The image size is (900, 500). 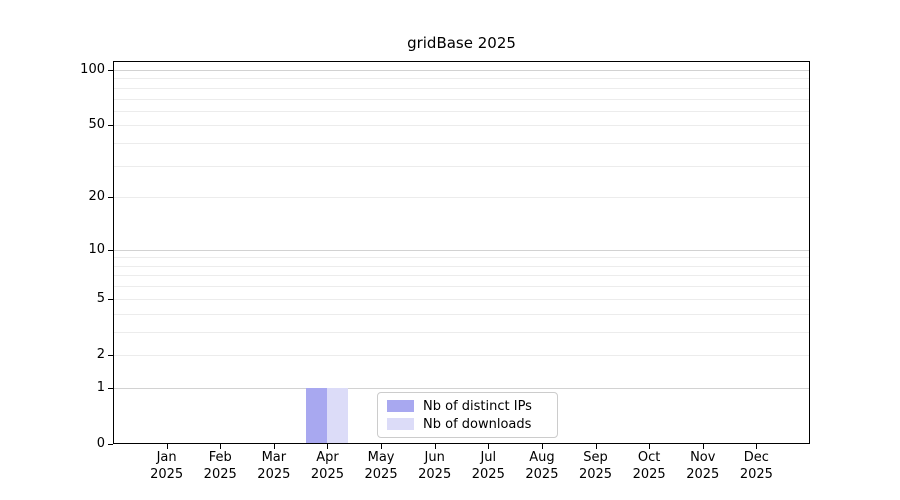 What do you see at coordinates (596, 466) in the screenshot?
I see `x-tick-label: Sep 2025` at bounding box center [596, 466].